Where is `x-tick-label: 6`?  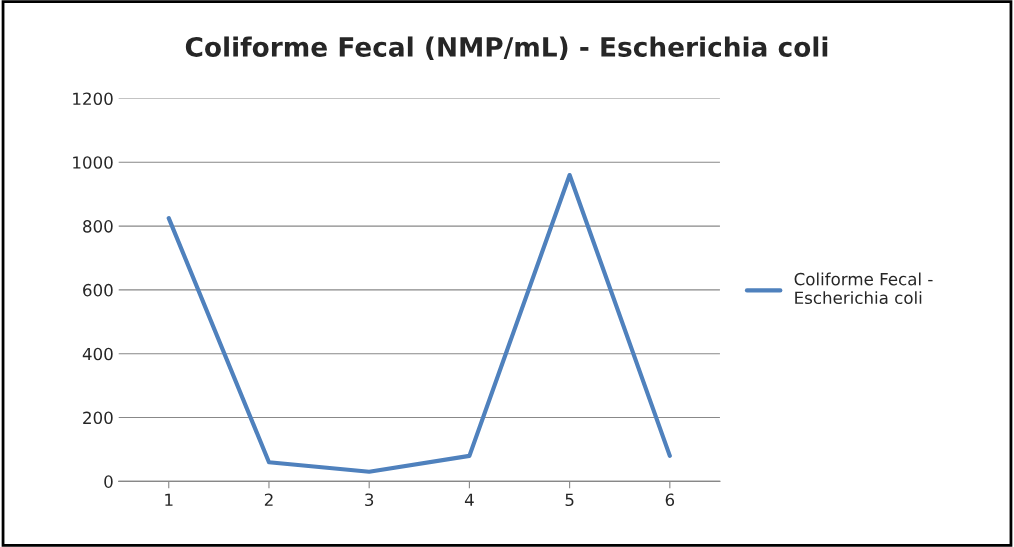 x-tick-label: 6 is located at coordinates (670, 500).